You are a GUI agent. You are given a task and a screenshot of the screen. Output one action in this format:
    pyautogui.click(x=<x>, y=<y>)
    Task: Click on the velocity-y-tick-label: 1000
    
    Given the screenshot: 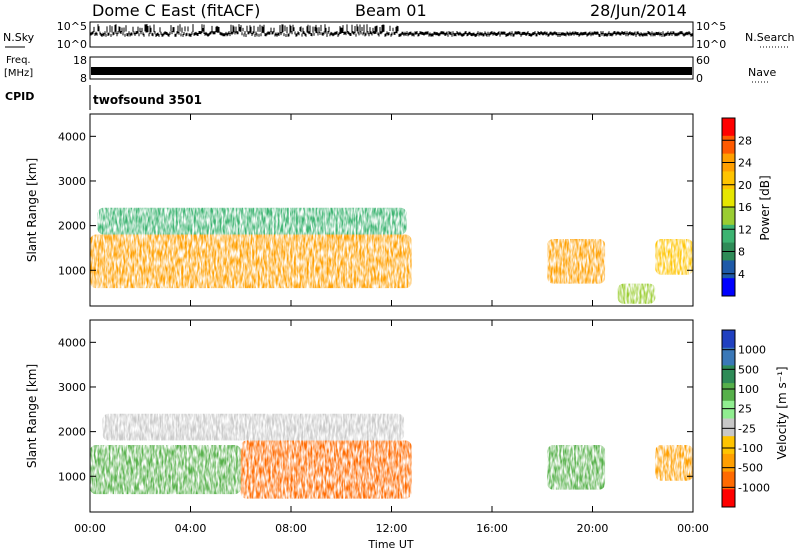 What is the action you would take?
    pyautogui.click(x=72, y=476)
    